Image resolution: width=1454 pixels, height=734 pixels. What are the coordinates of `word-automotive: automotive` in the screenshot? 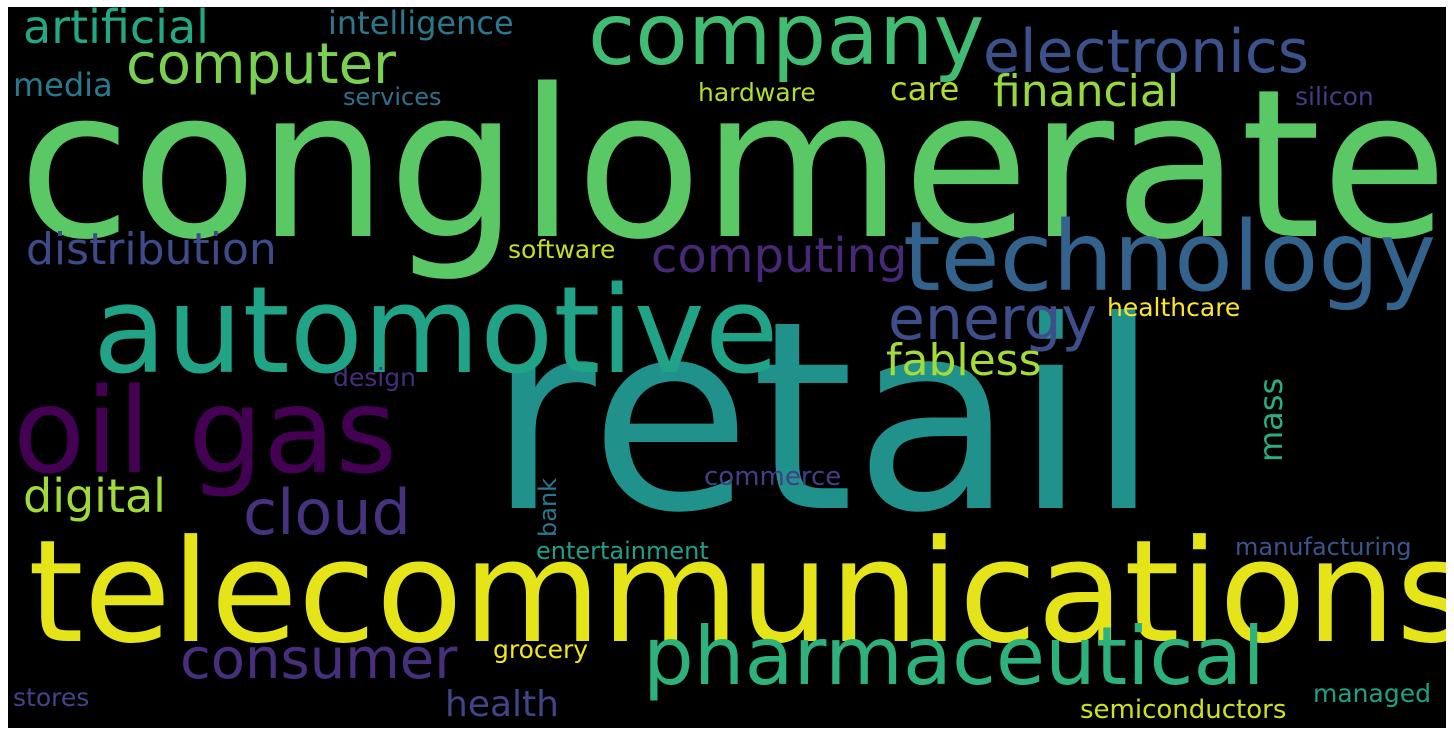 It's located at (436, 331).